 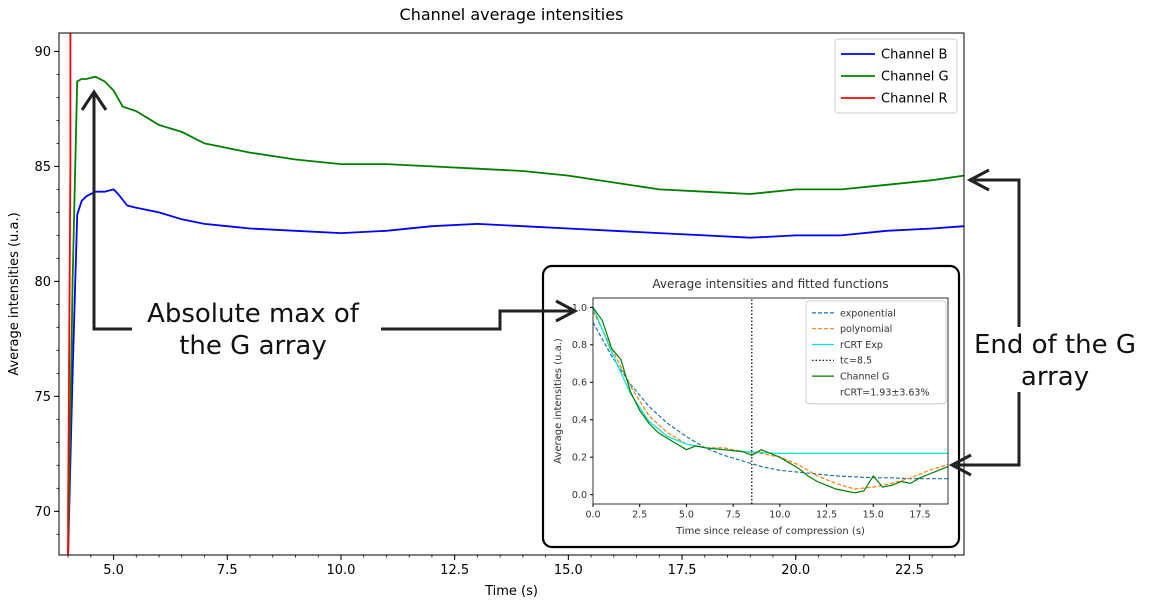 What do you see at coordinates (868, 313) in the screenshot?
I see `legend-label: exponential` at bounding box center [868, 313].